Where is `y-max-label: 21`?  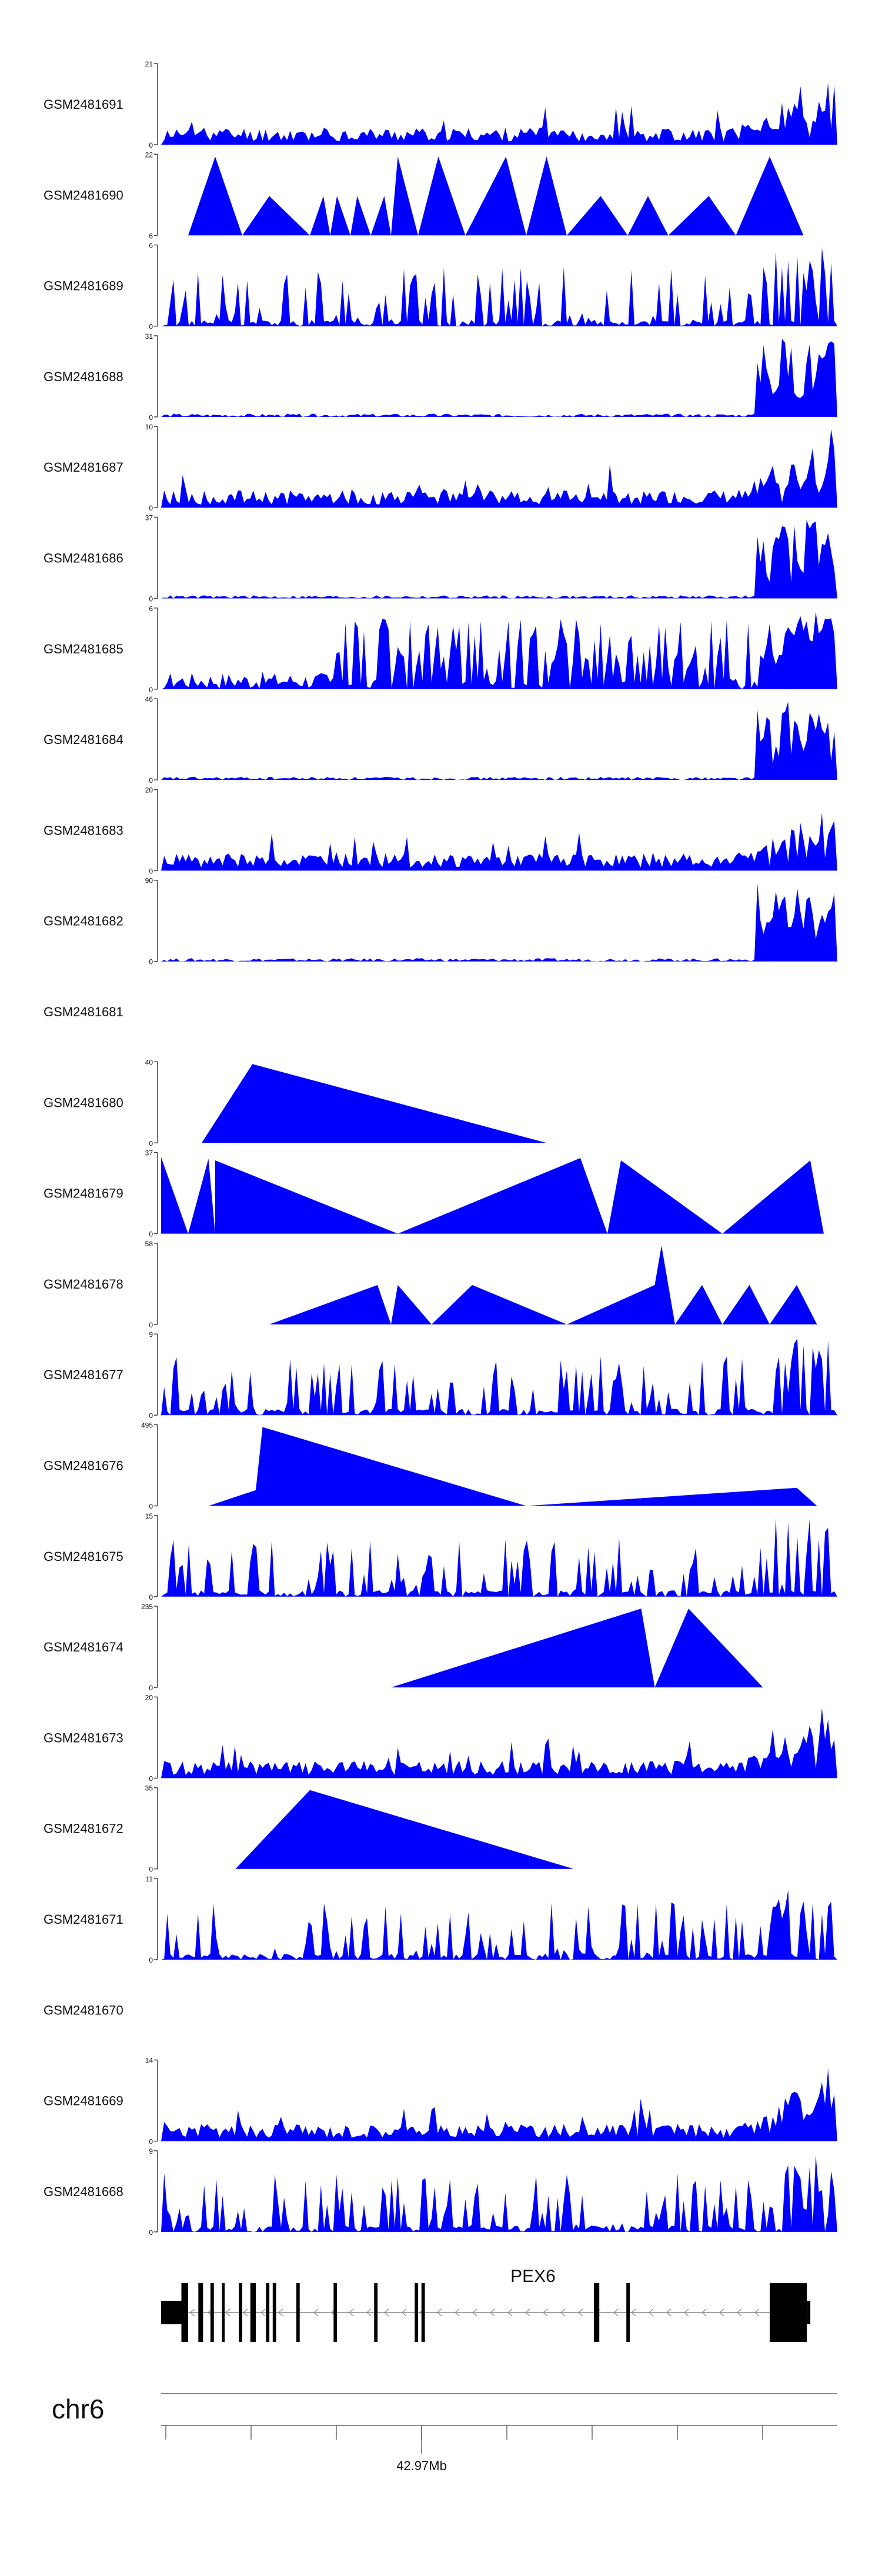
y-max-label: 21 is located at coordinates (149, 64).